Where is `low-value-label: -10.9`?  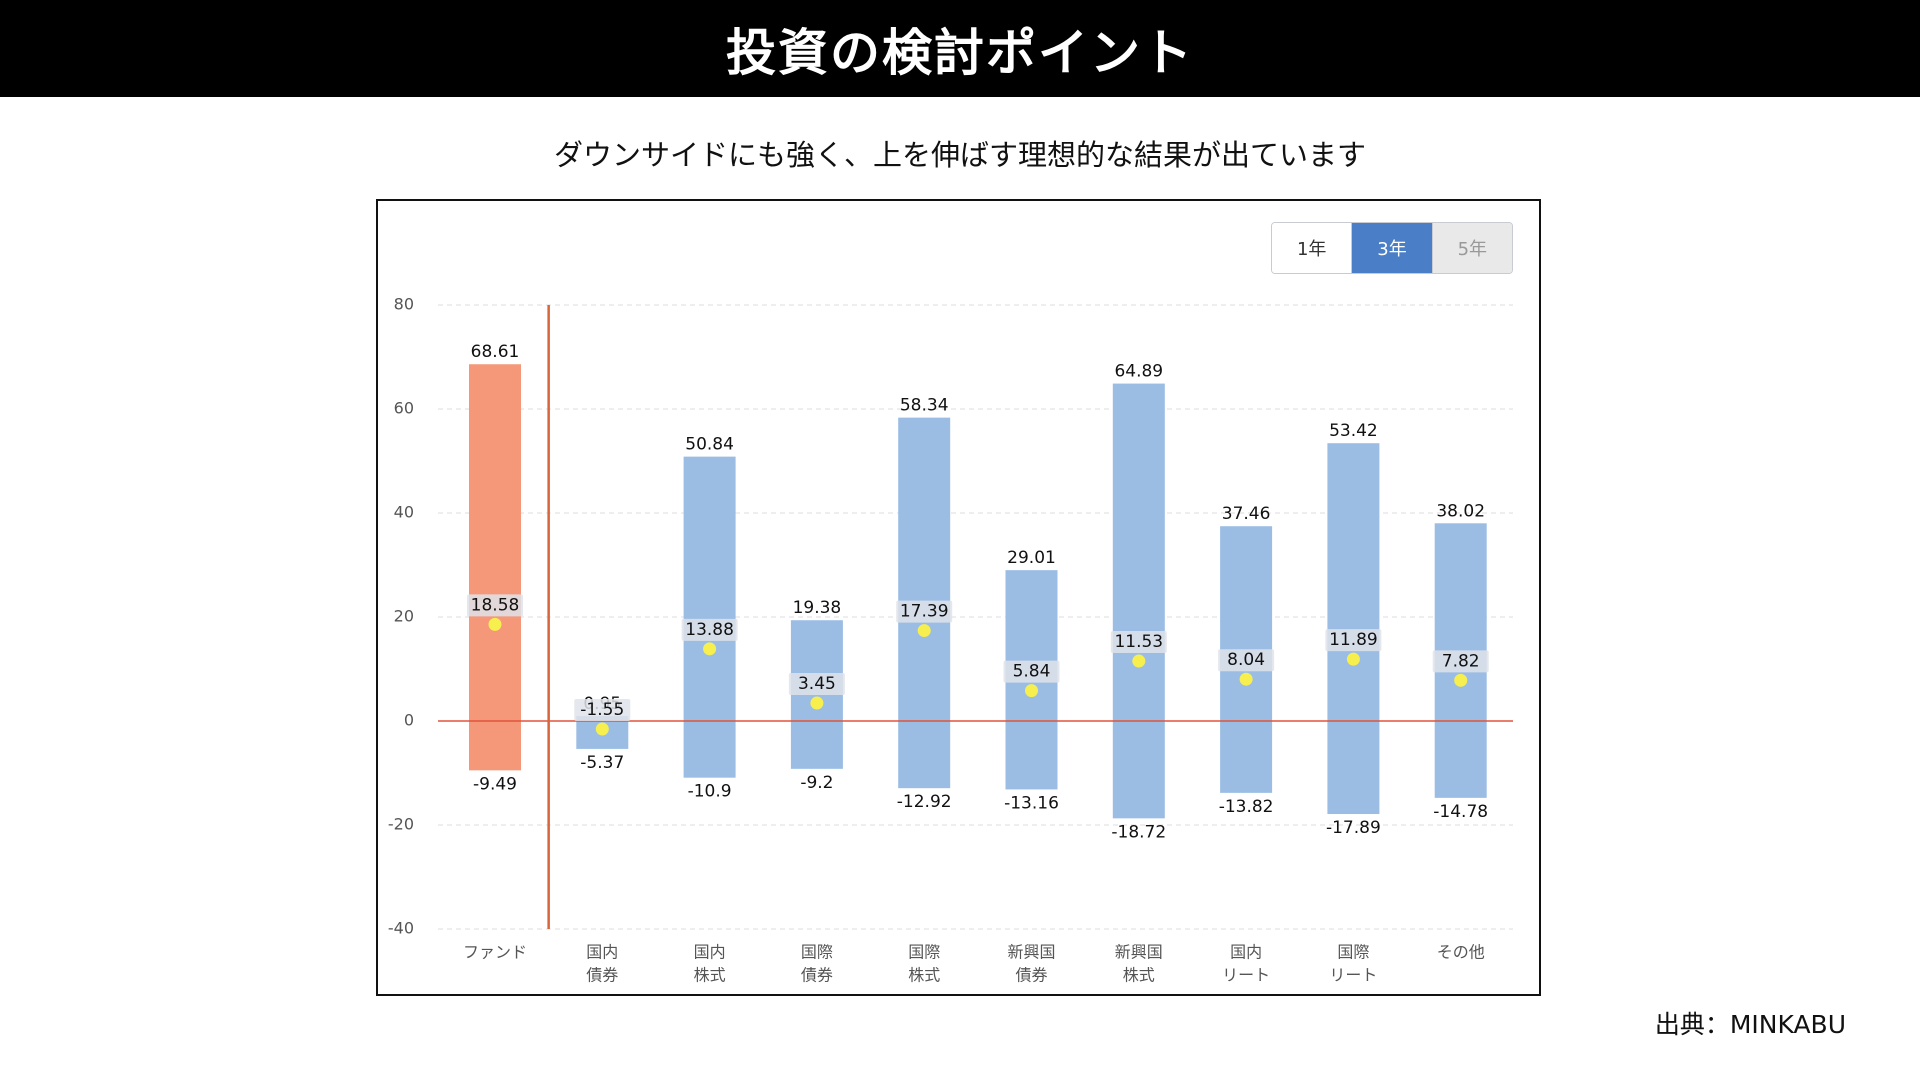 low-value-label: -10.9 is located at coordinates (710, 792).